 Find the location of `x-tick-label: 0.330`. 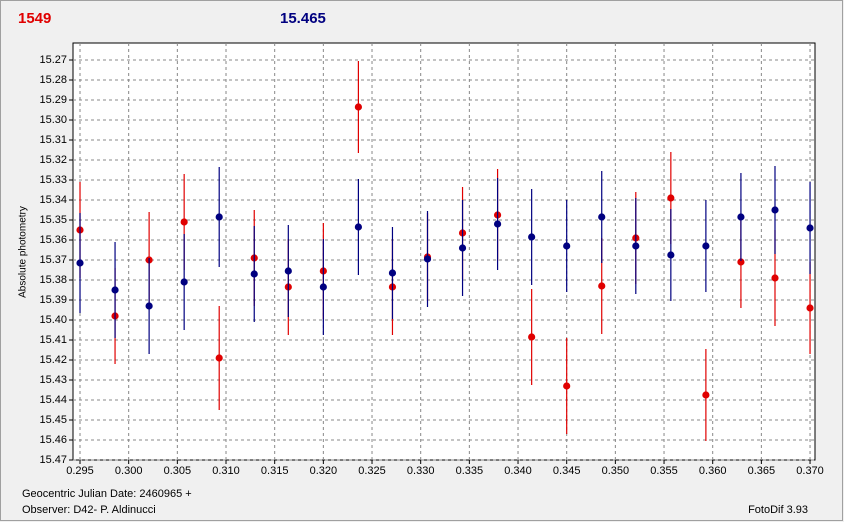

x-tick-label: 0.330 is located at coordinates (421, 471).